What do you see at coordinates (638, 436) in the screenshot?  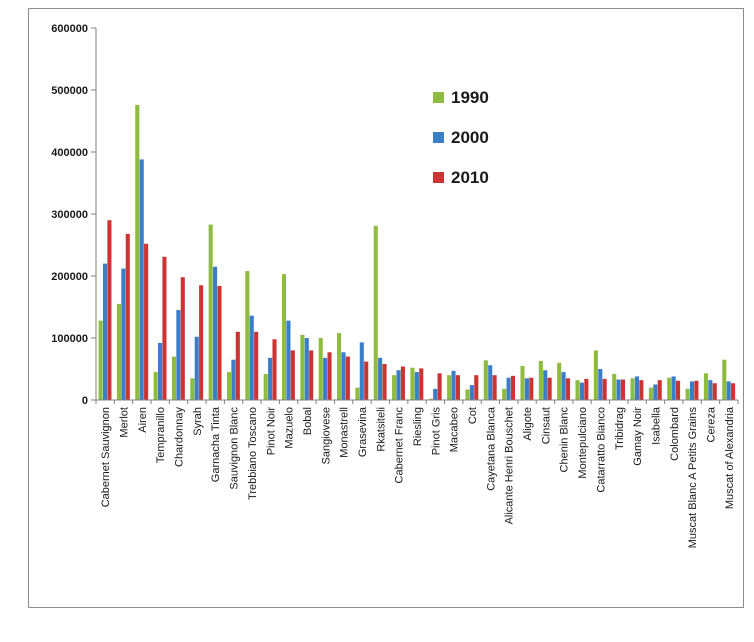 I see `x-tick-label: Gamay Noir` at bounding box center [638, 436].